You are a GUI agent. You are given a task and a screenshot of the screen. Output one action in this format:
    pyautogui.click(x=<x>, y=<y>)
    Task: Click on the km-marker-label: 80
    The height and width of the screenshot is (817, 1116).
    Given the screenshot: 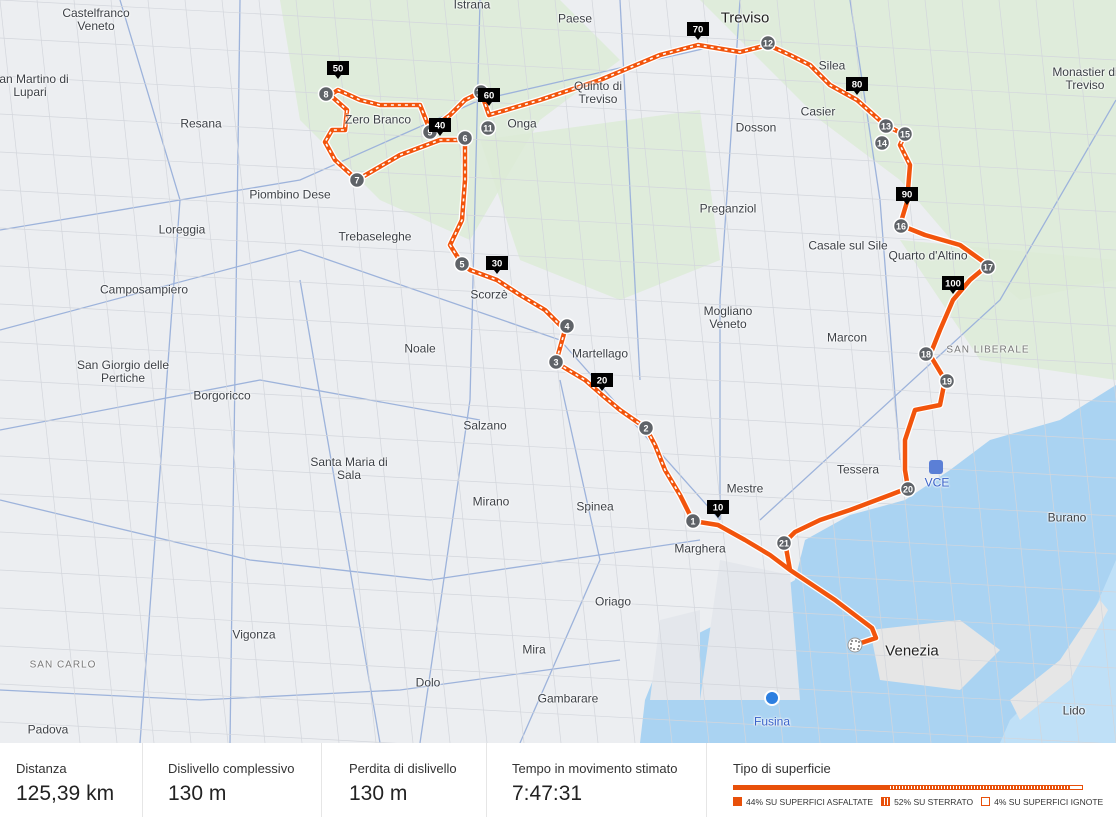 What is the action you would take?
    pyautogui.click(x=857, y=85)
    